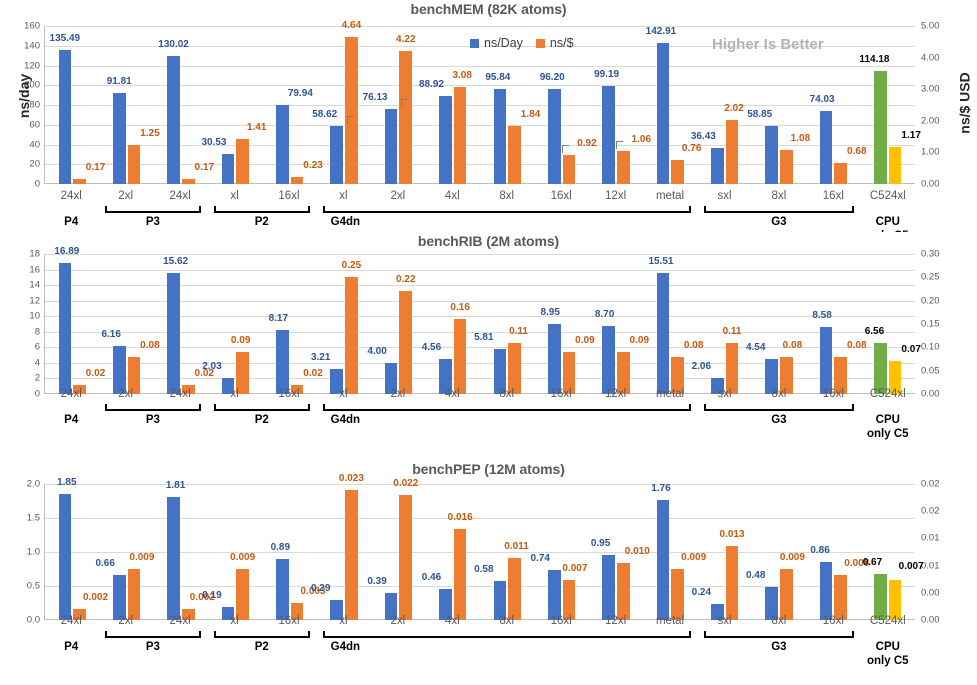  Describe the element at coordinates (554, 43) in the screenshot. I see `legend-item-nsdollar: ns/$` at that location.